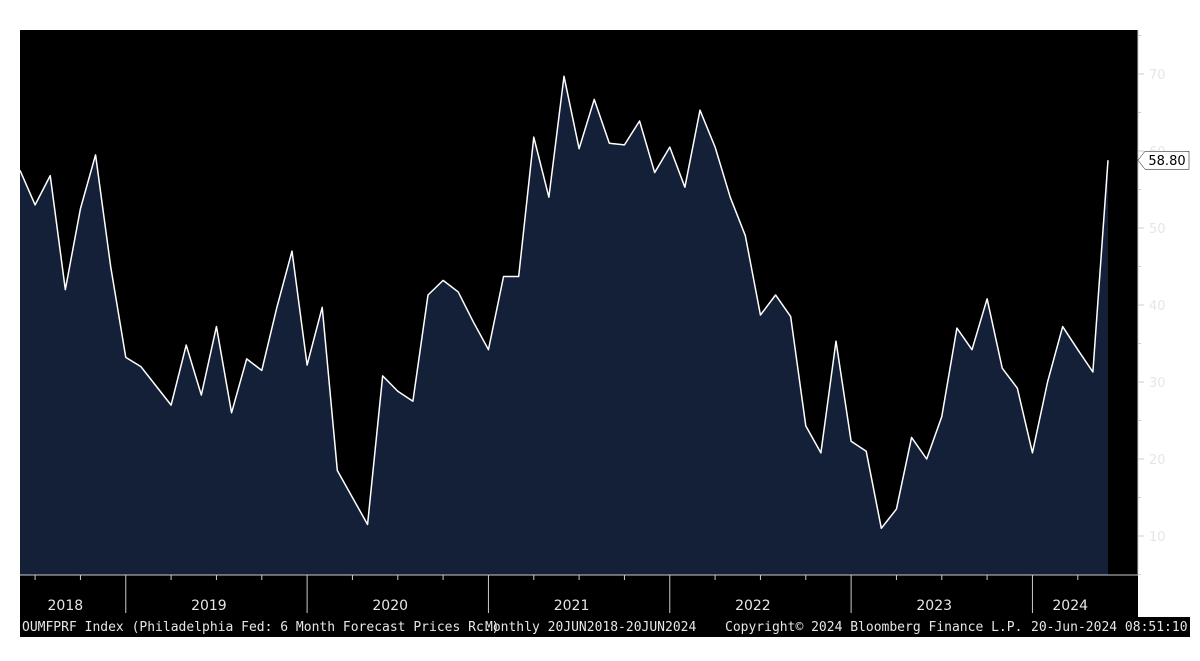 This screenshot has width=1200, height=661. I want to click on y-axis-ticks: 10203040506070, so click(1152, 305).